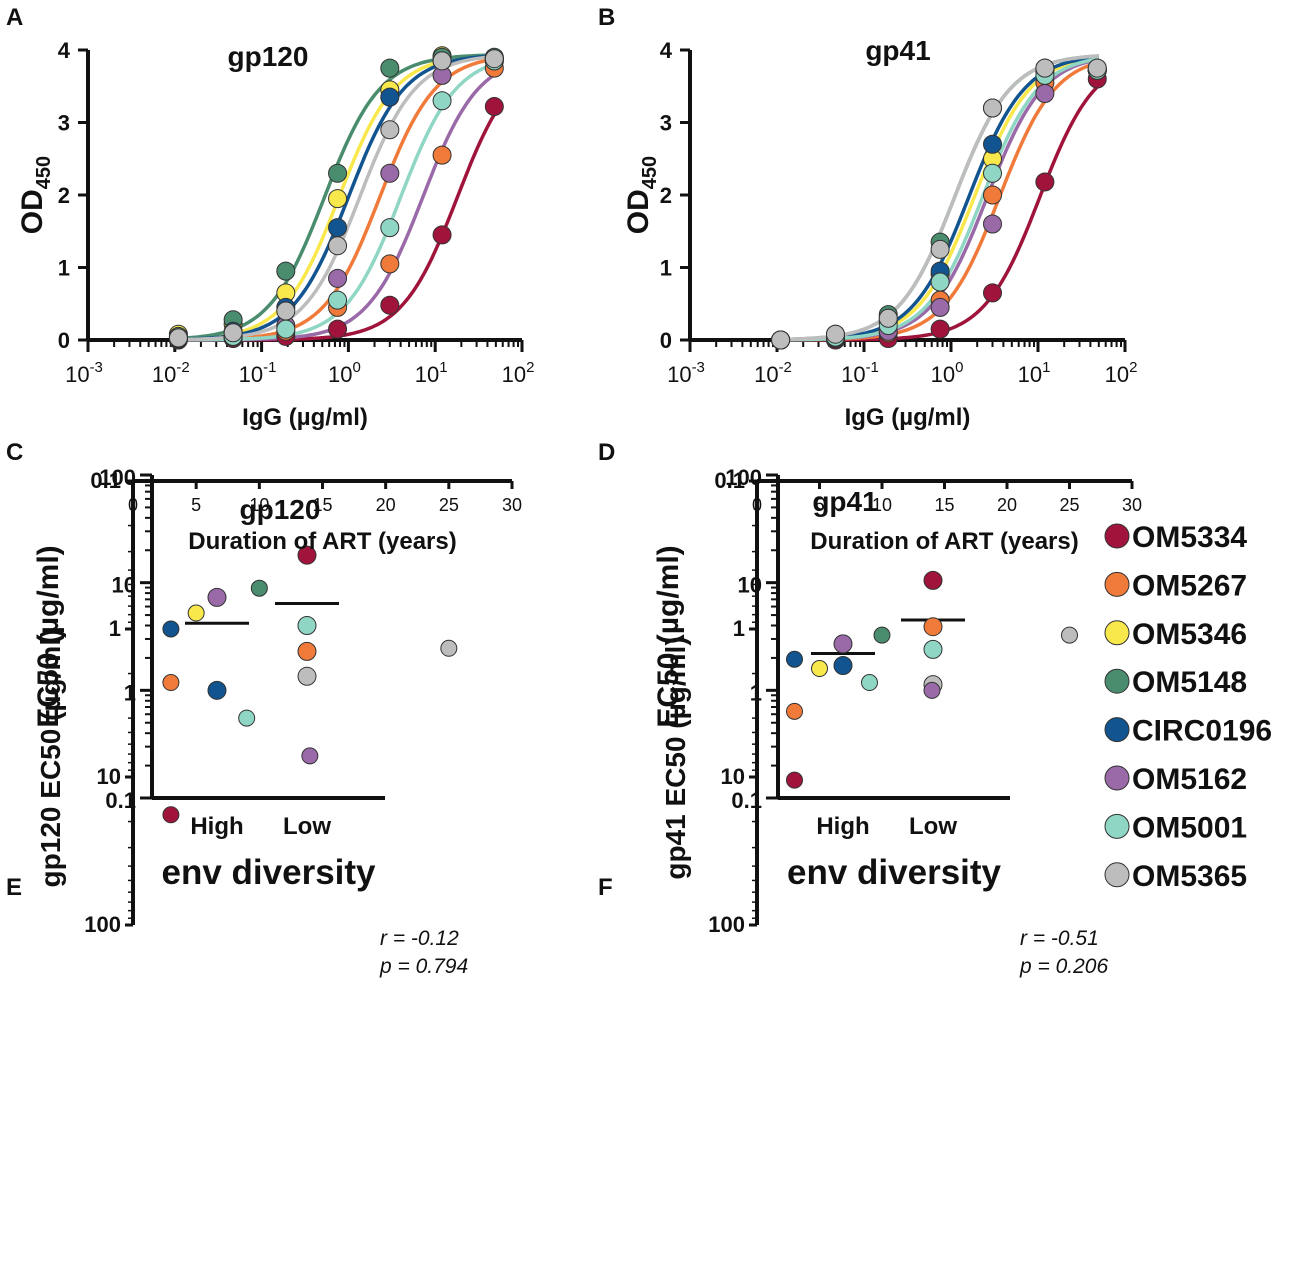 The image size is (1299, 1265). I want to click on x-tick-label: 25, so click(449, 505).